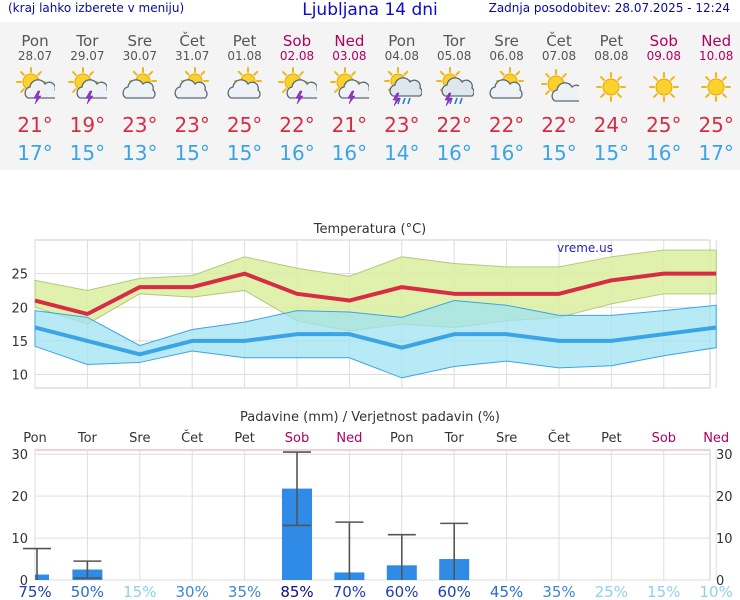 Image resolution: width=740 pixels, height=600 pixels. Describe the element at coordinates (370, 417) in the screenshot. I see `precipitation-chart-title: Padavine (mm) / Verjetnost padavin (%)` at that location.